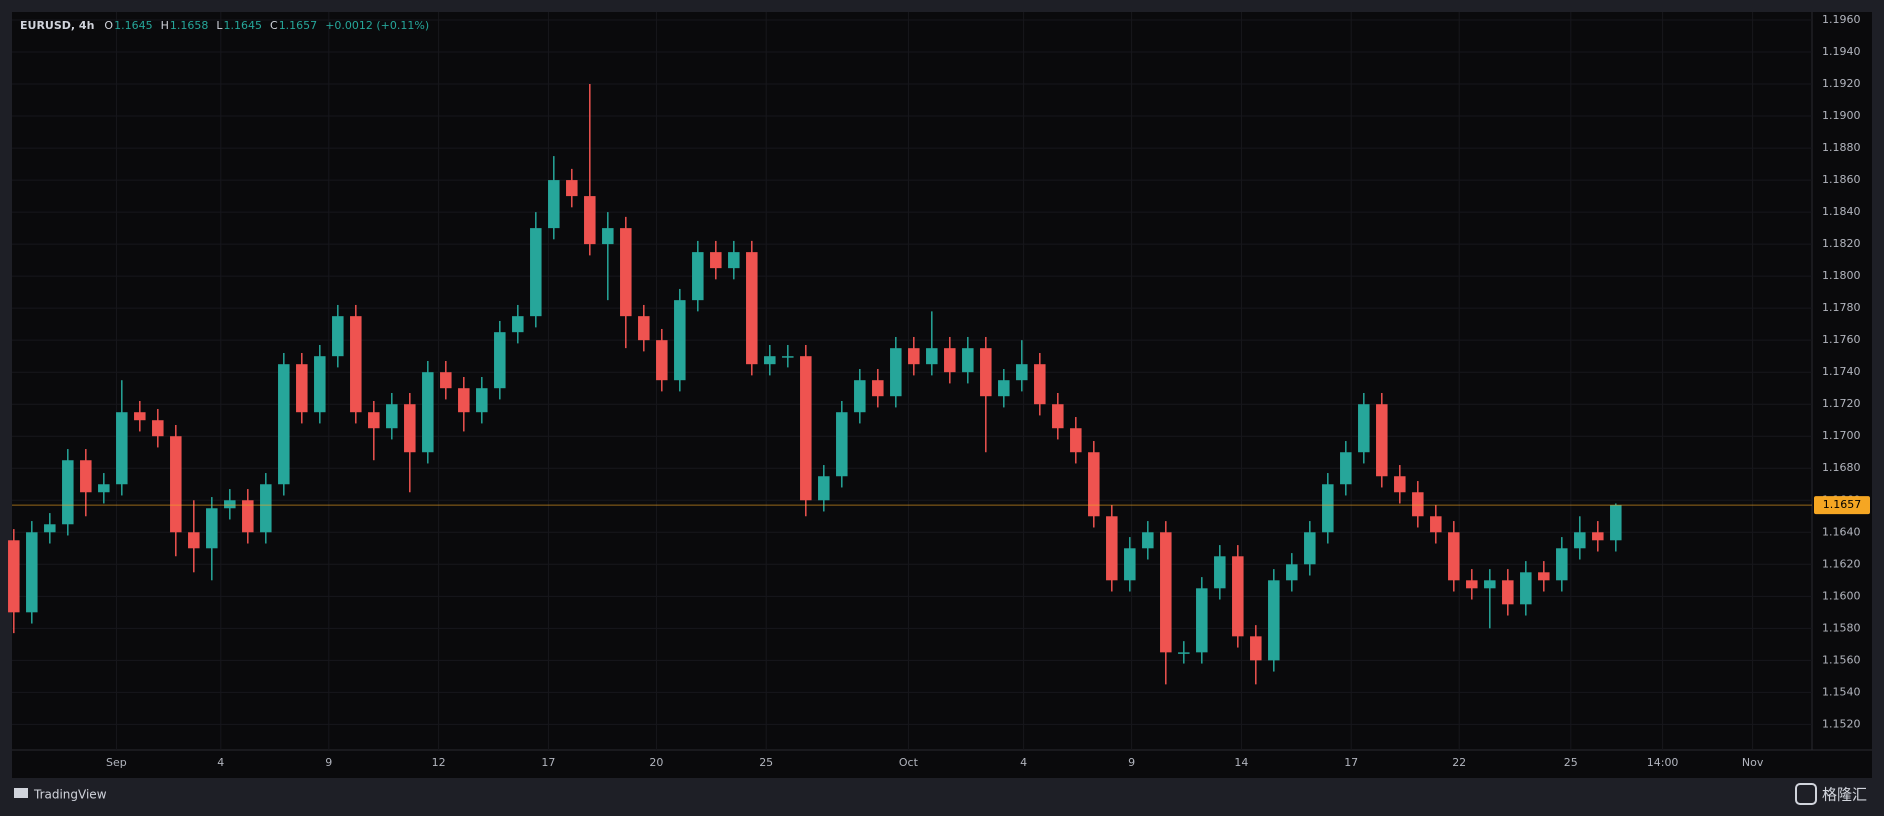  I want to click on x-tick-label: 4, so click(1023, 762).